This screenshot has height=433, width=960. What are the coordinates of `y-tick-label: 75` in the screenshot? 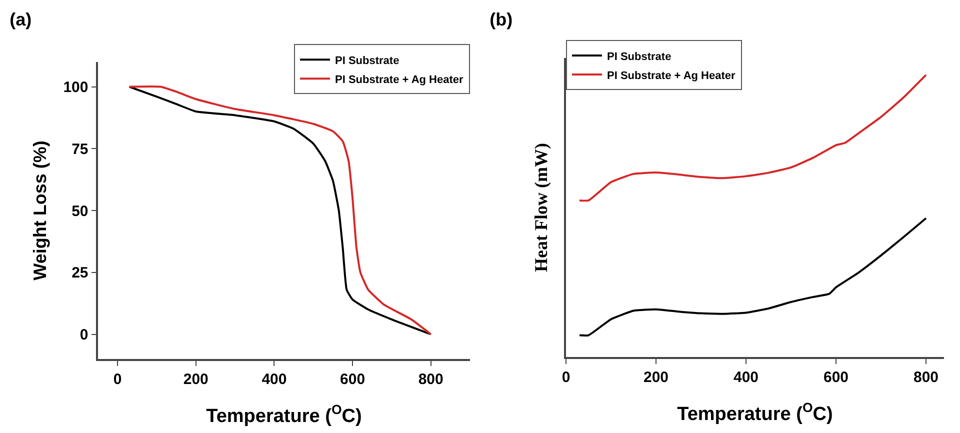 It's located at (80, 149).